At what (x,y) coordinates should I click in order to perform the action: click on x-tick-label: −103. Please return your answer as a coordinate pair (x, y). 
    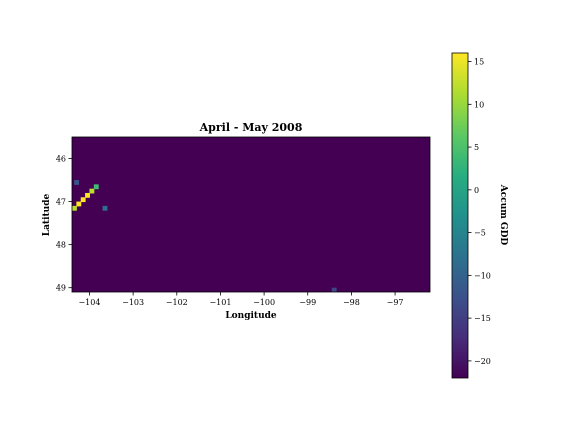
    Looking at the image, I should click on (133, 302).